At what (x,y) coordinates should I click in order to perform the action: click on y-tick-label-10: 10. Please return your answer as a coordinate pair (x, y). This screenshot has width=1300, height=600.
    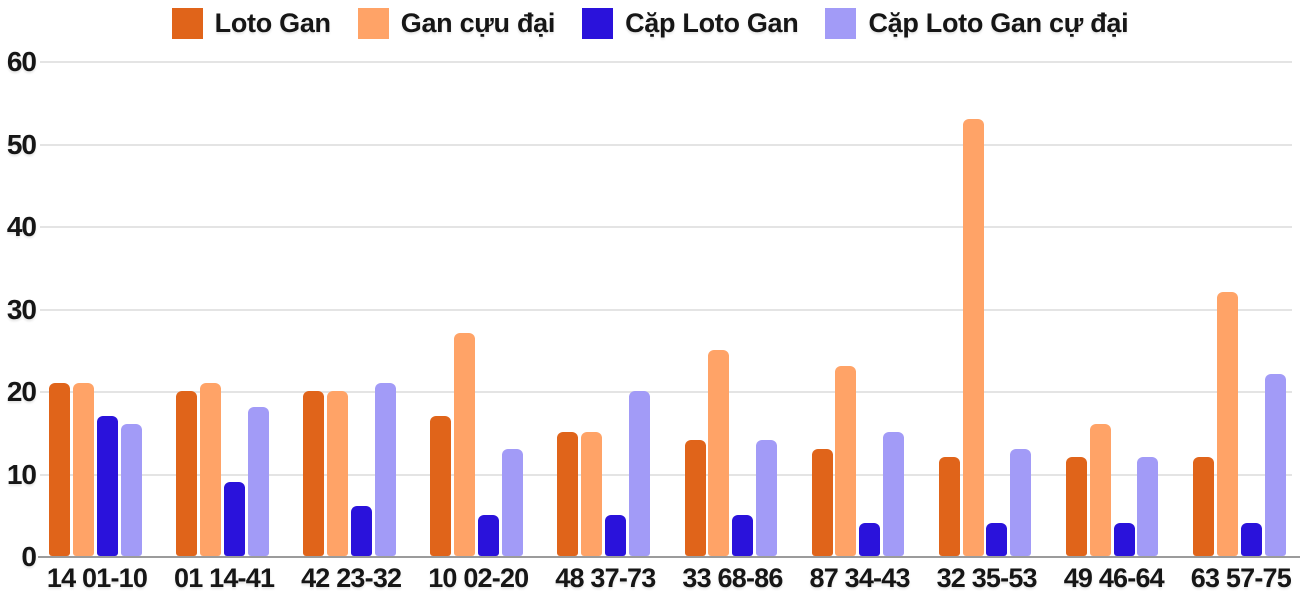
    Looking at the image, I should click on (21, 474).